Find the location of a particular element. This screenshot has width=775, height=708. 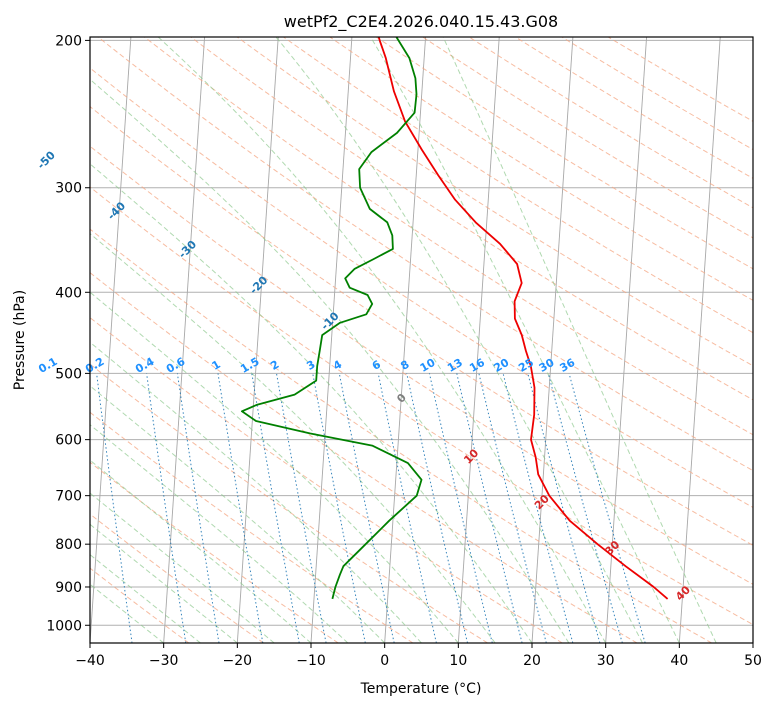

x-tick-label: −20 is located at coordinates (238, 661).